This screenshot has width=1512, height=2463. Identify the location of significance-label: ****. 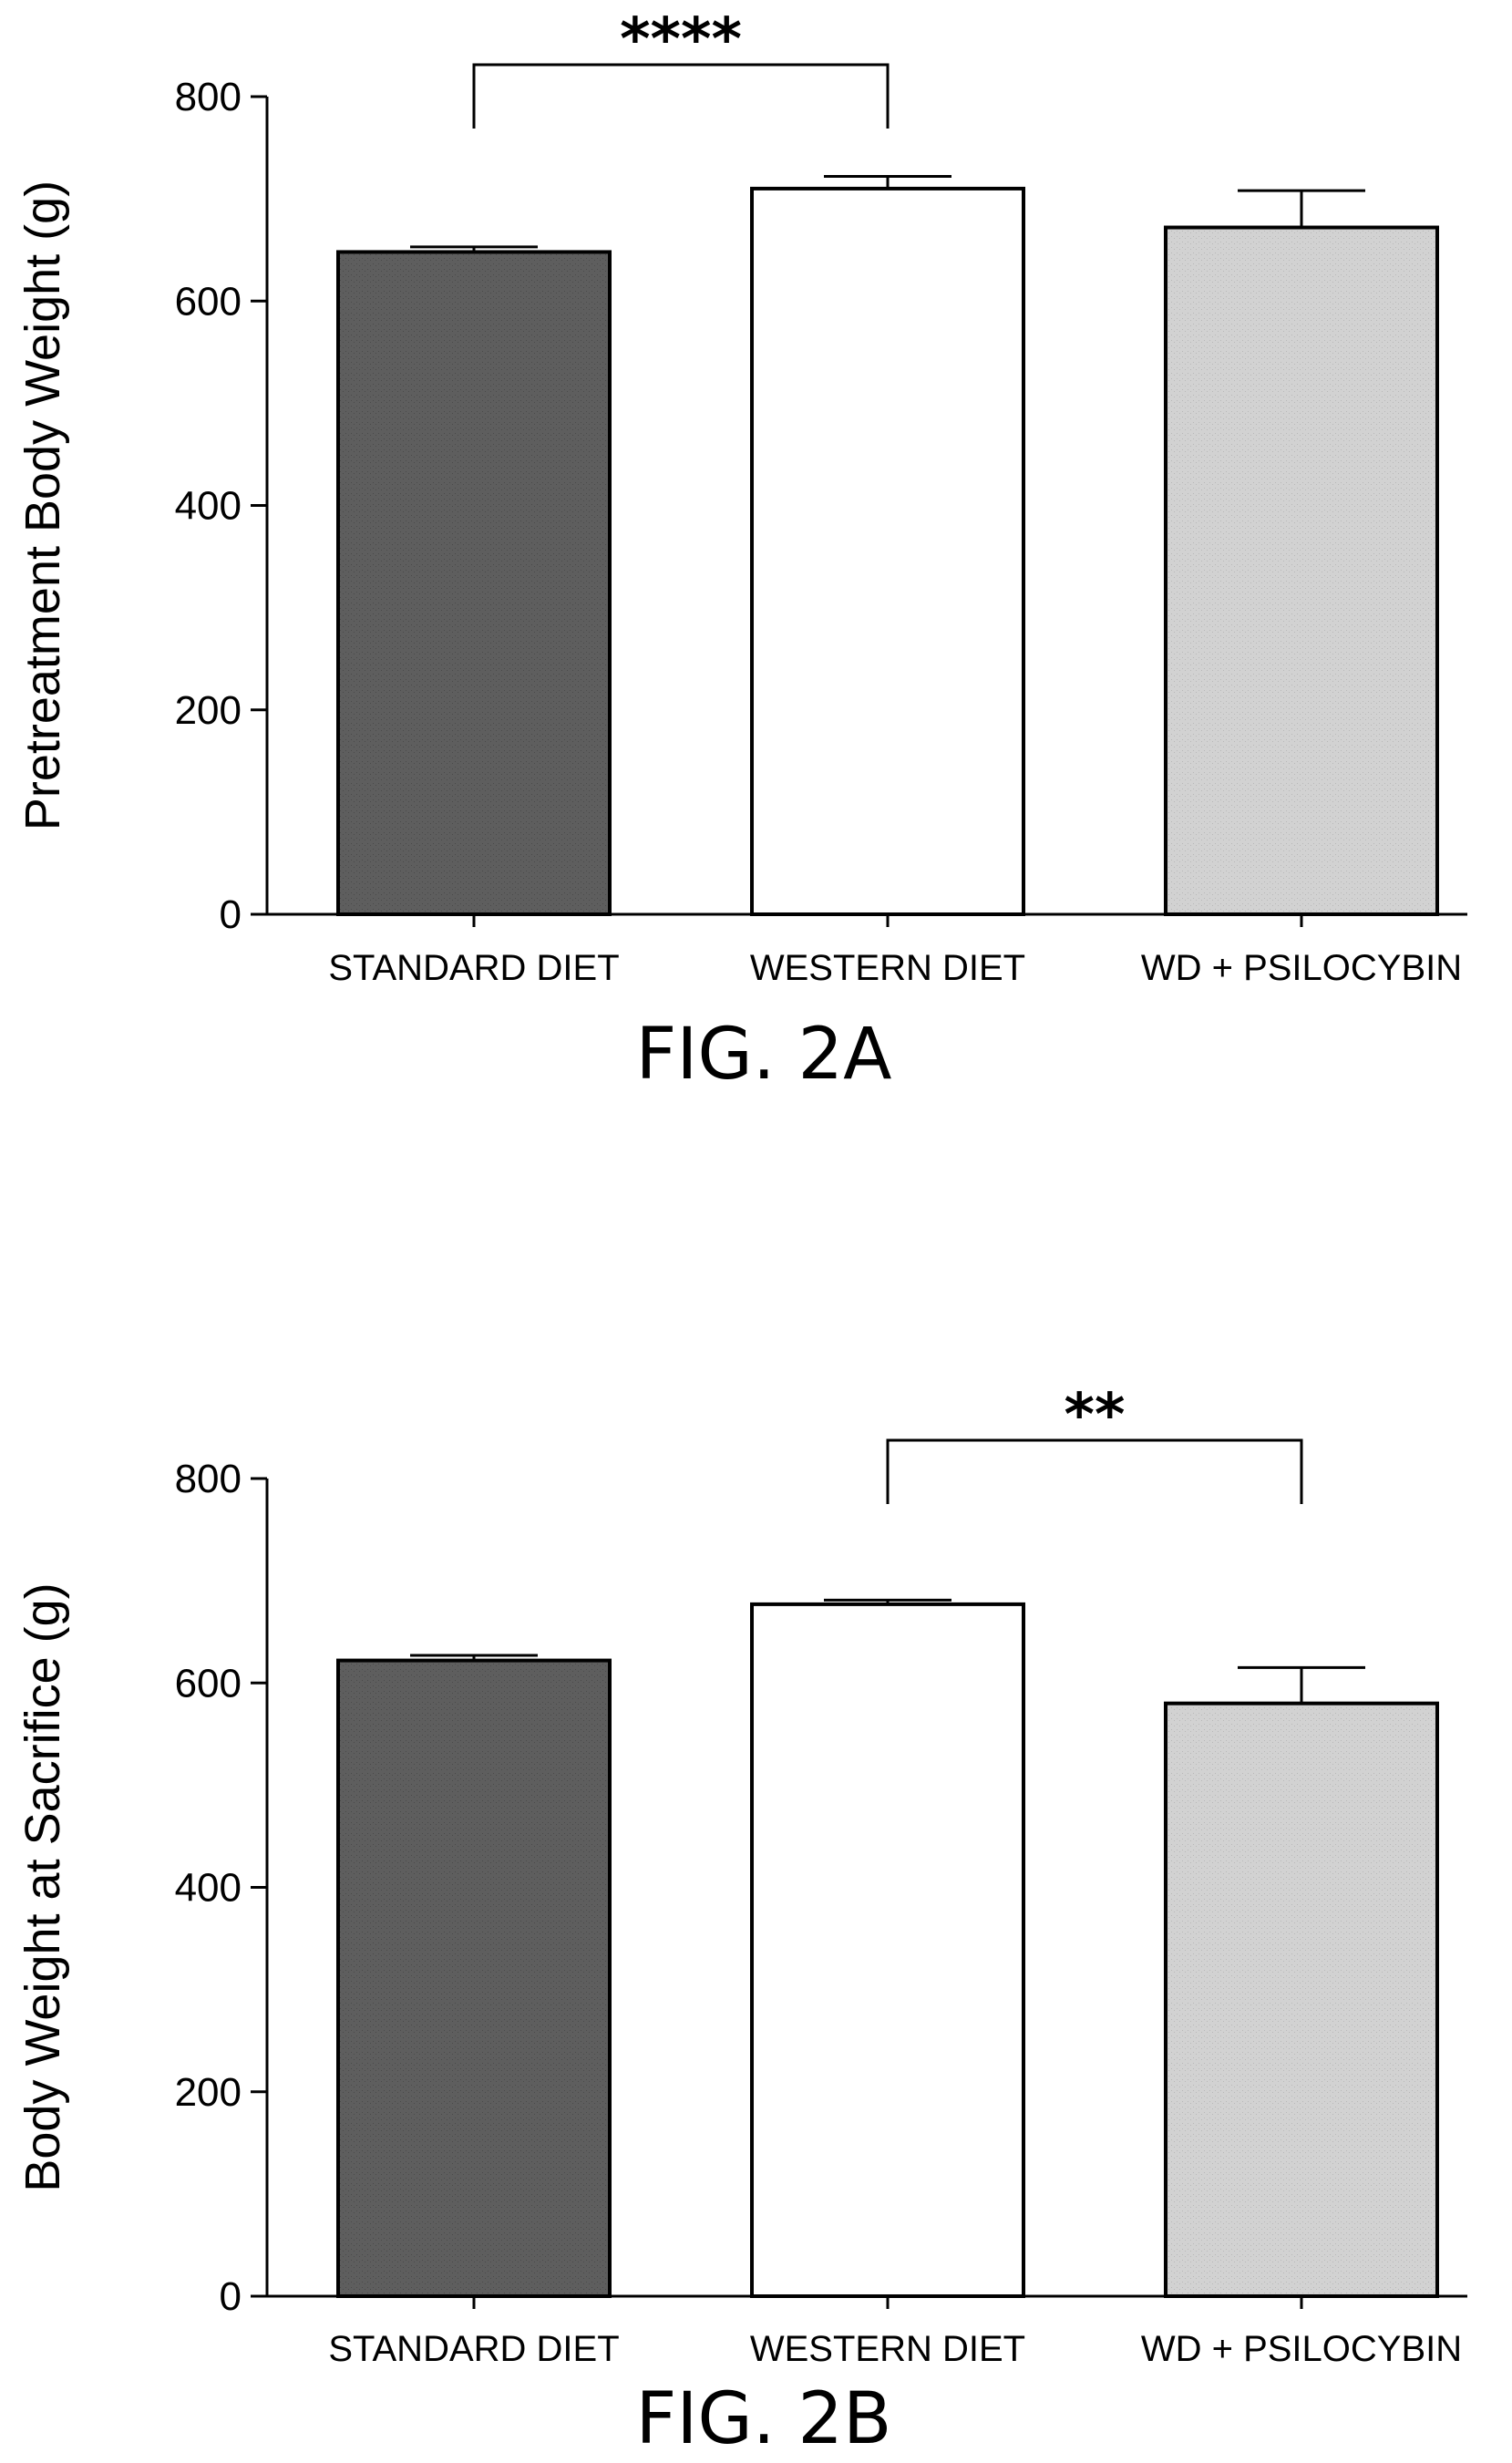
(681, 40).